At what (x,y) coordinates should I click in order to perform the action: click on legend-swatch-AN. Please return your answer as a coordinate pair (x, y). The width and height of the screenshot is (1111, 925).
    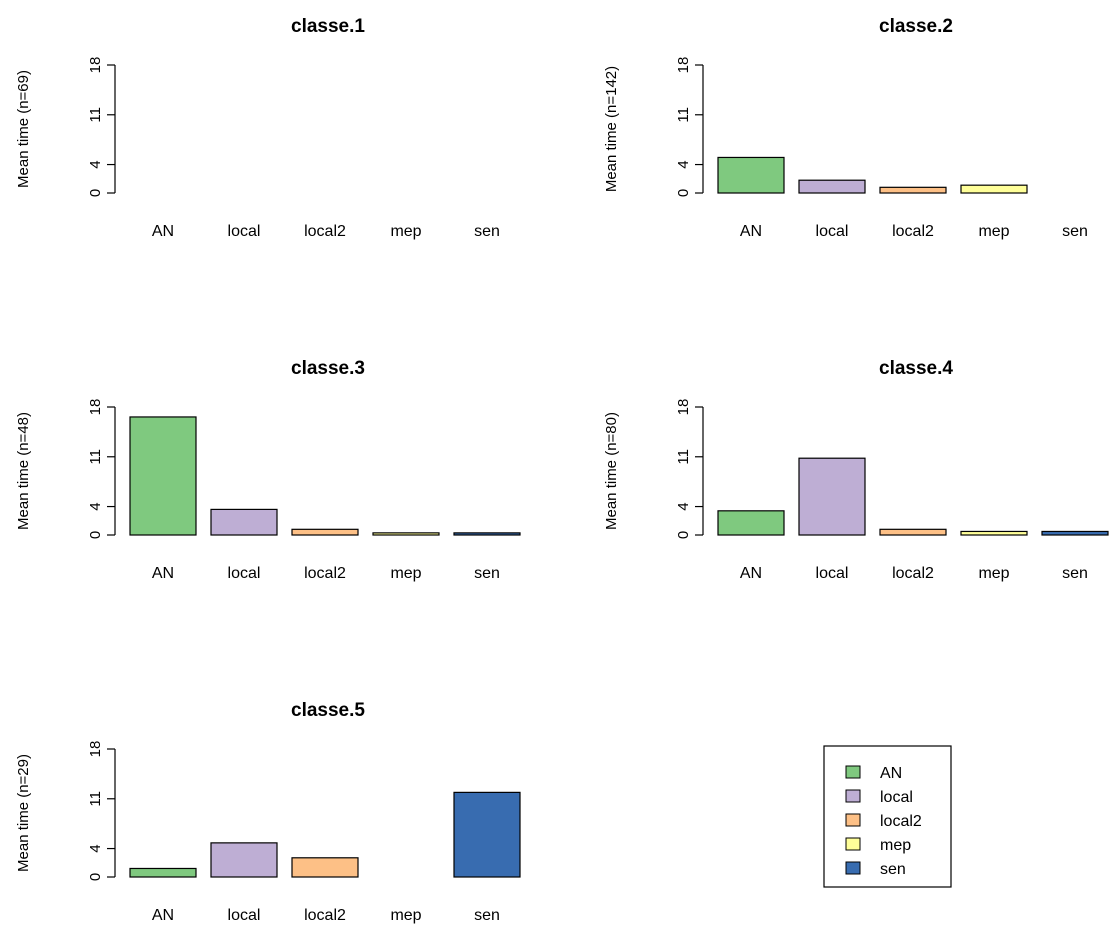
    Looking at the image, I should click on (853, 772).